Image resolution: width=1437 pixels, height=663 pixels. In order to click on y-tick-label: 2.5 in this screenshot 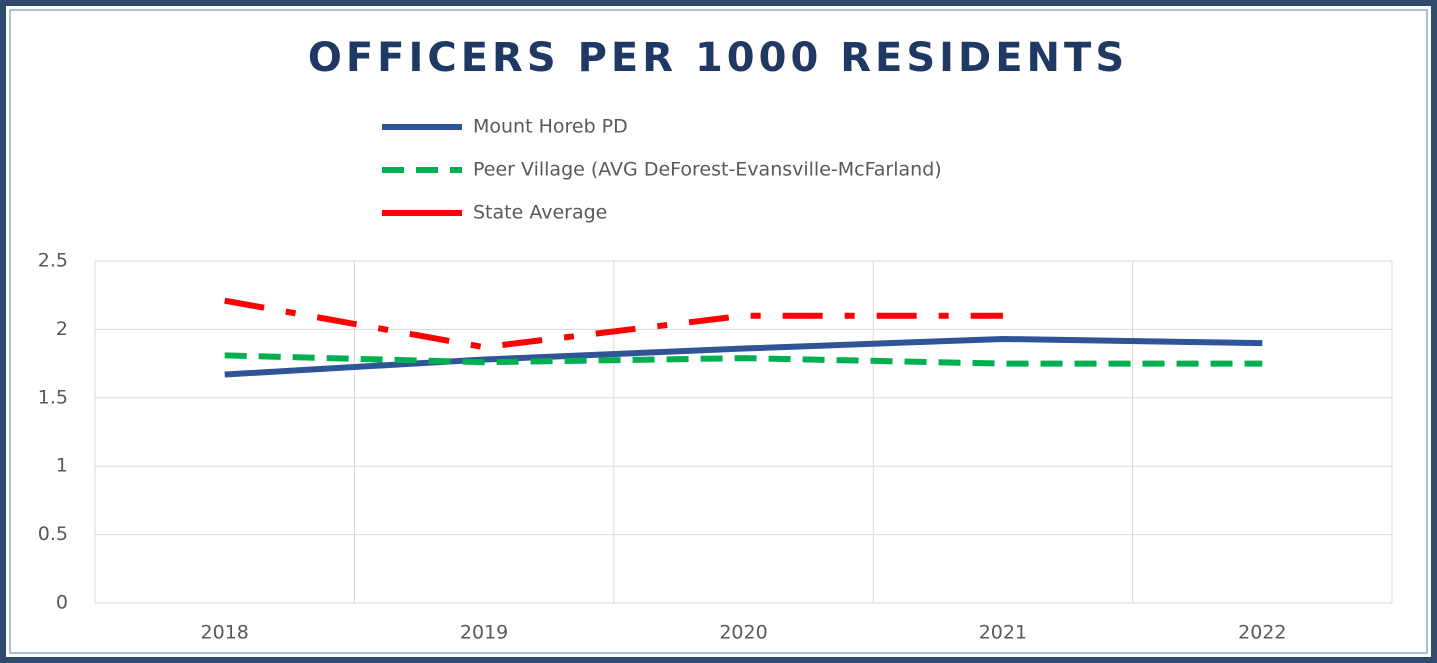, I will do `click(53, 261)`.